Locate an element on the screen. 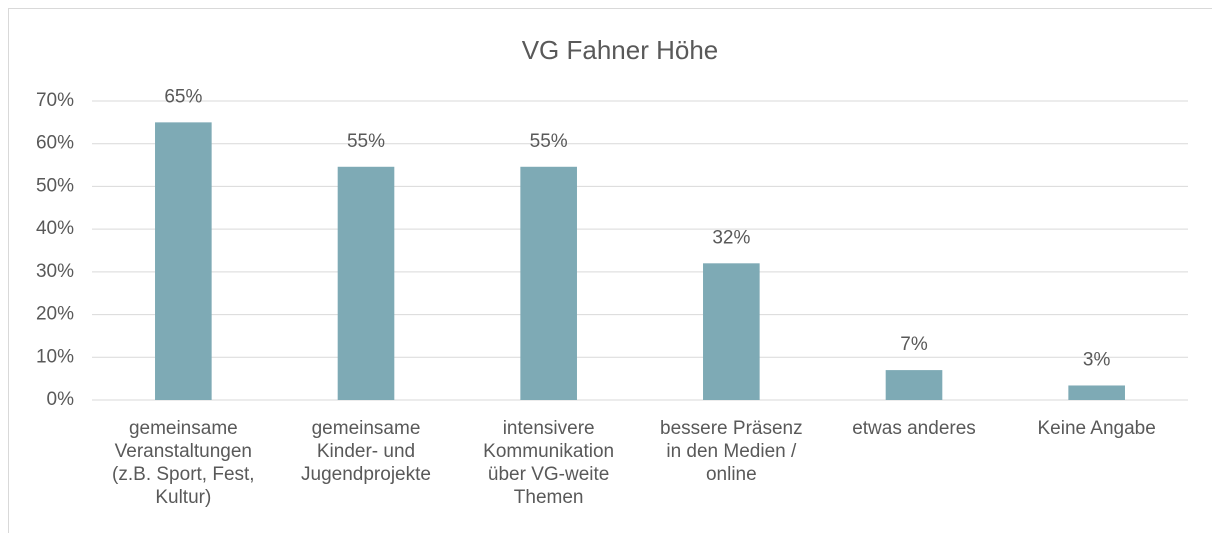  y-tick-label: 0% is located at coordinates (61, 399).